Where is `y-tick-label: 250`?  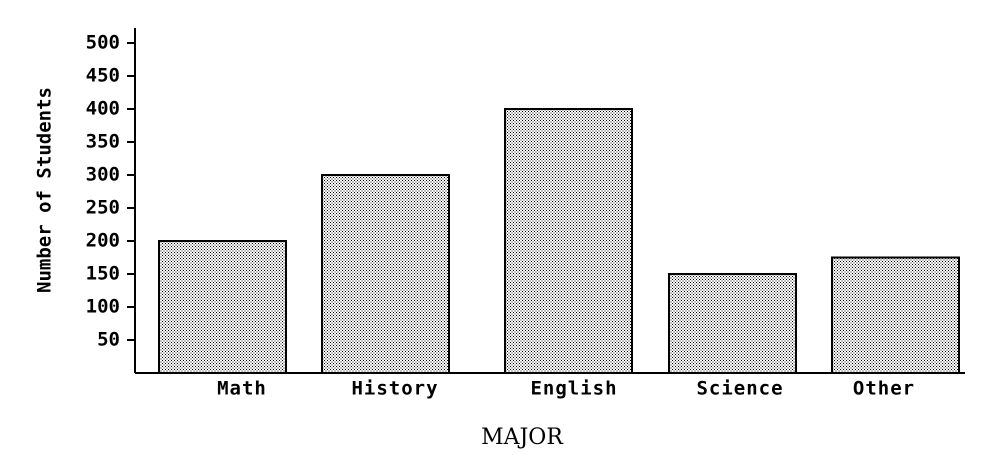
y-tick-label: 250 is located at coordinates (103, 208).